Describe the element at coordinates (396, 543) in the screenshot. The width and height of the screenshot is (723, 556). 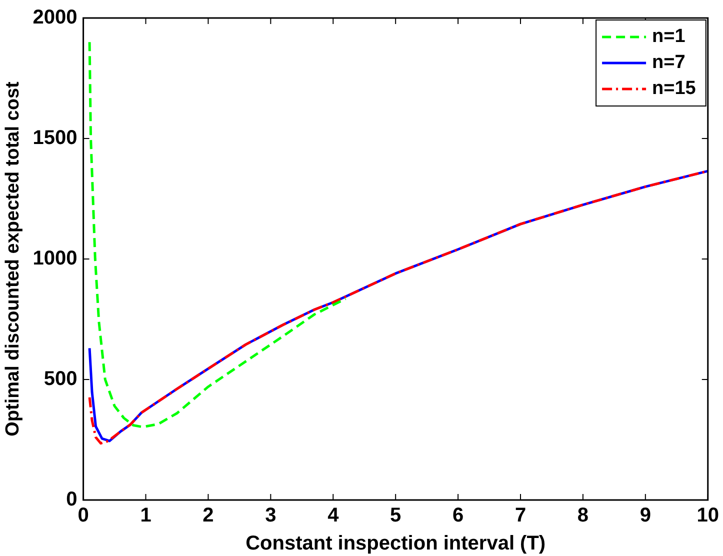
I see `x-axis-title: Constant inspection interval (T)` at that location.